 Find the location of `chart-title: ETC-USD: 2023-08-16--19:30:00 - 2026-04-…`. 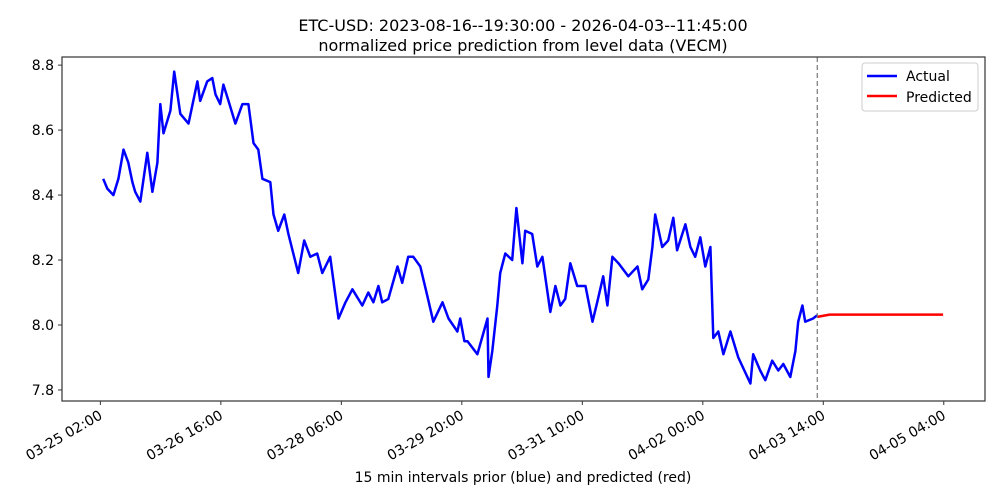

chart-title: ETC-USD: 2023-08-16--19:30:00 - 2026-04-… is located at coordinates (522, 25).